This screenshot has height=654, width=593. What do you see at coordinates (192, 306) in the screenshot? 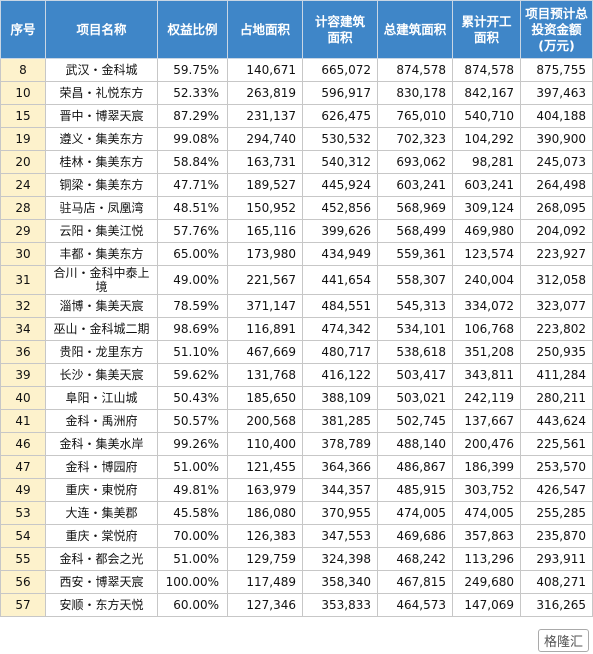
I see `cell-value: 78.59%` at bounding box center [192, 306].